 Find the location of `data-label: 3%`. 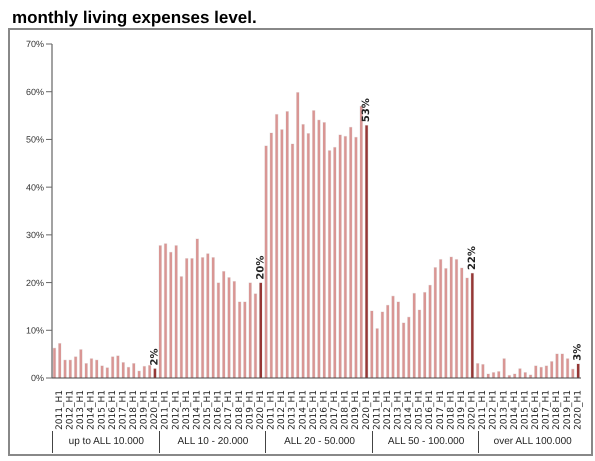

data-label: 3% is located at coordinates (578, 352).